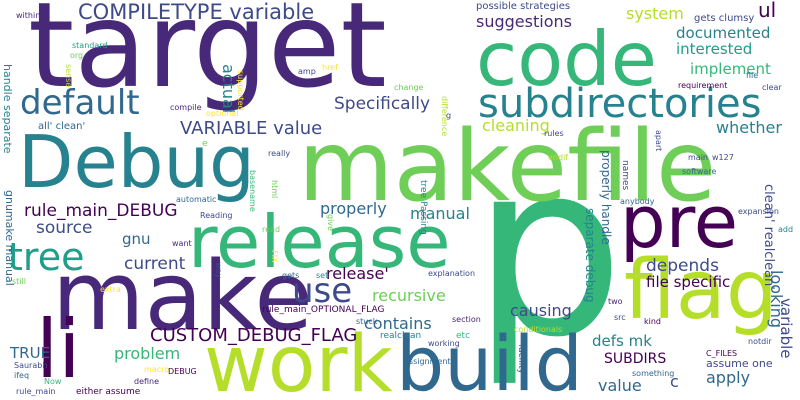 This screenshot has width=800, height=400. Describe the element at coordinates (620, 386) in the screenshot. I see `word-value: value` at that location.